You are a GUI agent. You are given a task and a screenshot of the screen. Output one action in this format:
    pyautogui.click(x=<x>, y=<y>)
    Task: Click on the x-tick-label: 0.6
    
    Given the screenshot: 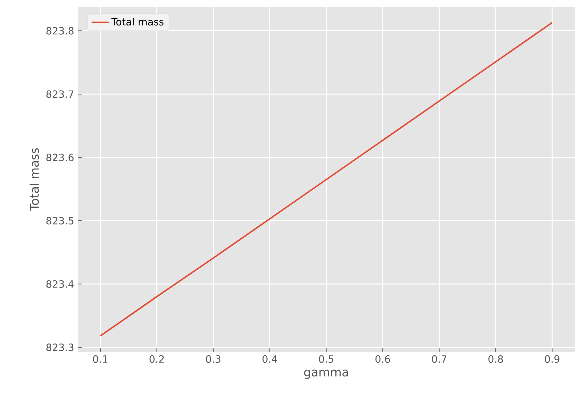 What is the action you would take?
    pyautogui.click(x=383, y=360)
    